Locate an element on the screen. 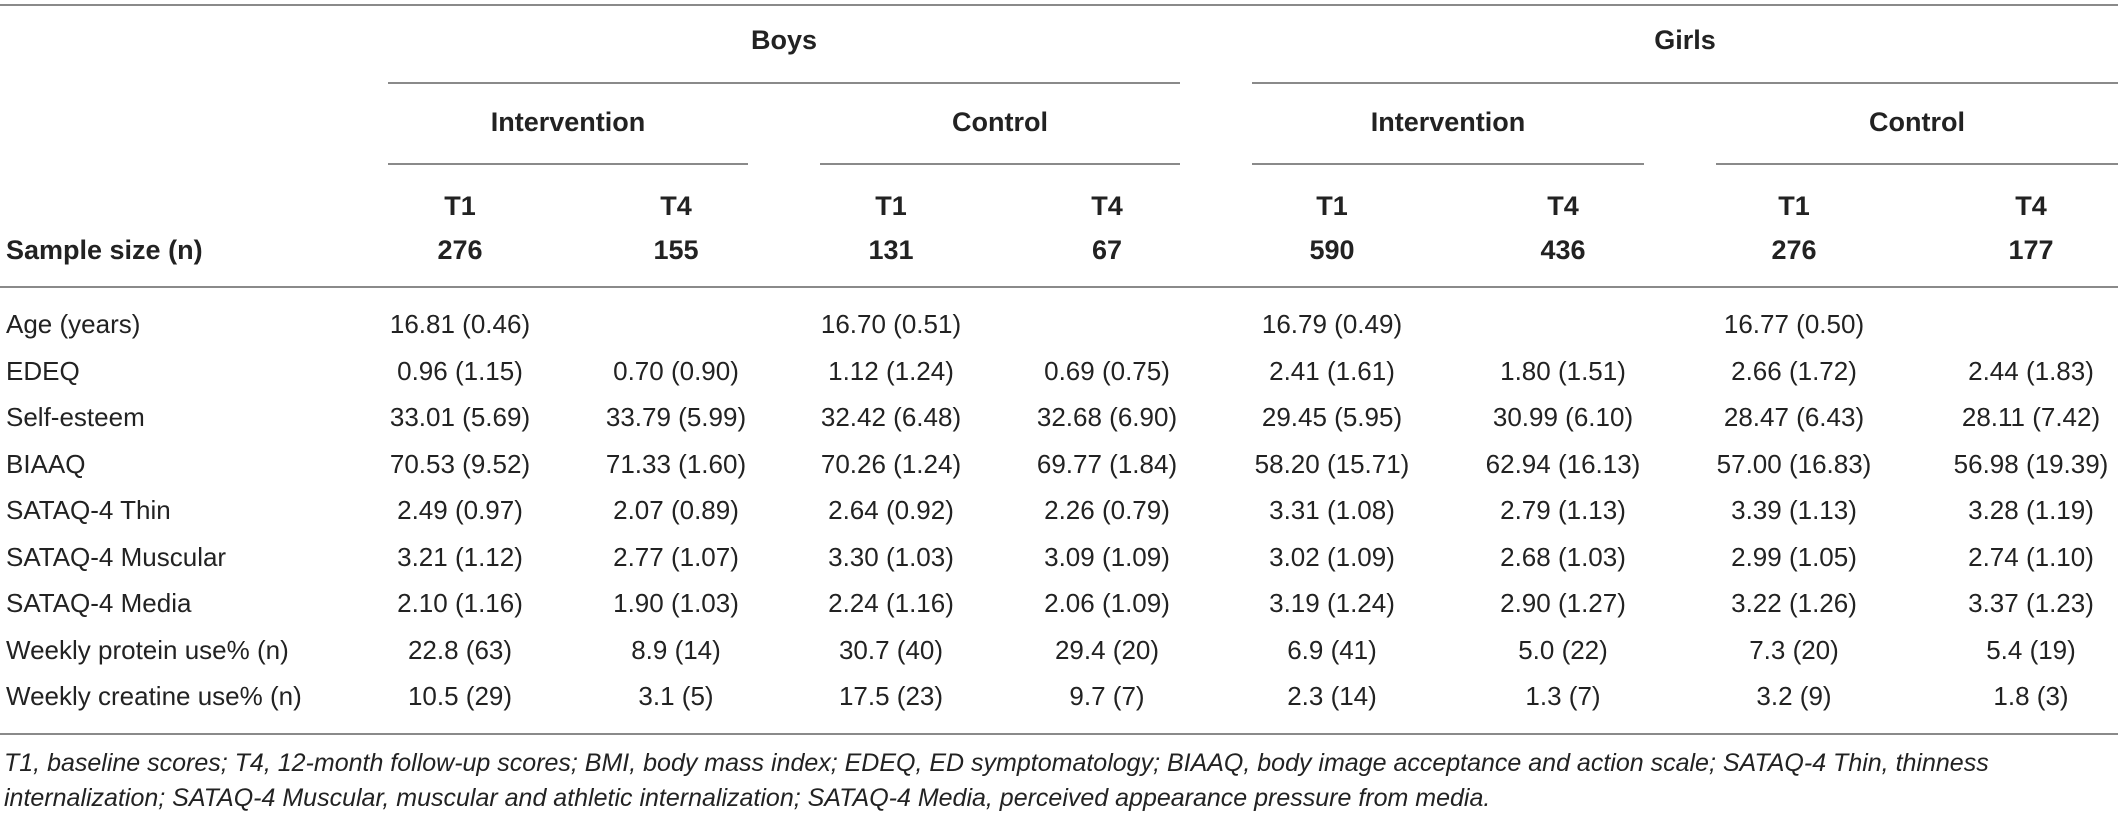  table-cell: 2.74 (1.10) is located at coordinates (2031, 557).